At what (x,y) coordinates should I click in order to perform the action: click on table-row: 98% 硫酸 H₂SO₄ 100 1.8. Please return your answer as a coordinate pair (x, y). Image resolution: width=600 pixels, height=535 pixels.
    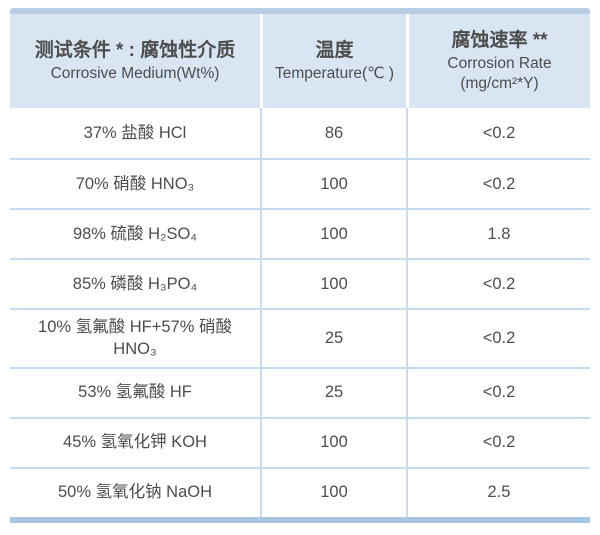
    Looking at the image, I should click on (300, 233).